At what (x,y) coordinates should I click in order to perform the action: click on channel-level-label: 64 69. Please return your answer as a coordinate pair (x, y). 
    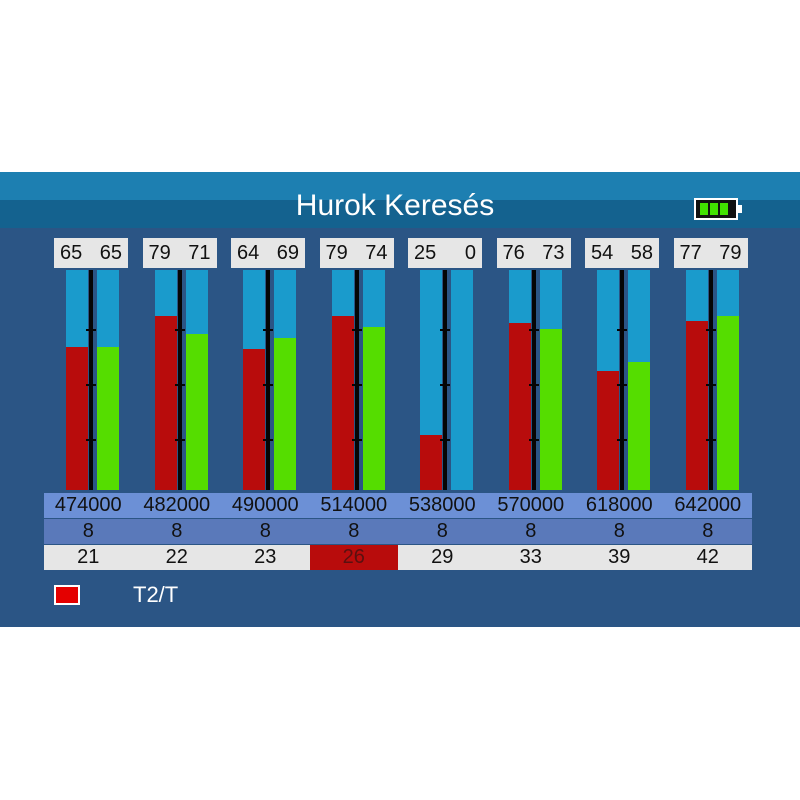
    Looking at the image, I should click on (268, 253).